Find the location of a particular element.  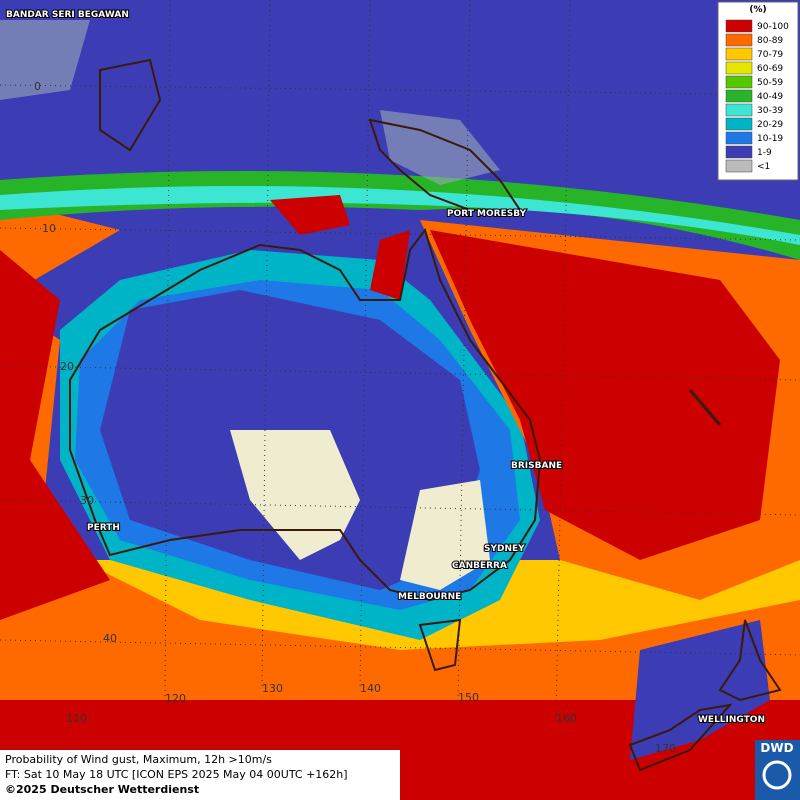

legend-label: 1-9 is located at coordinates (764, 153).